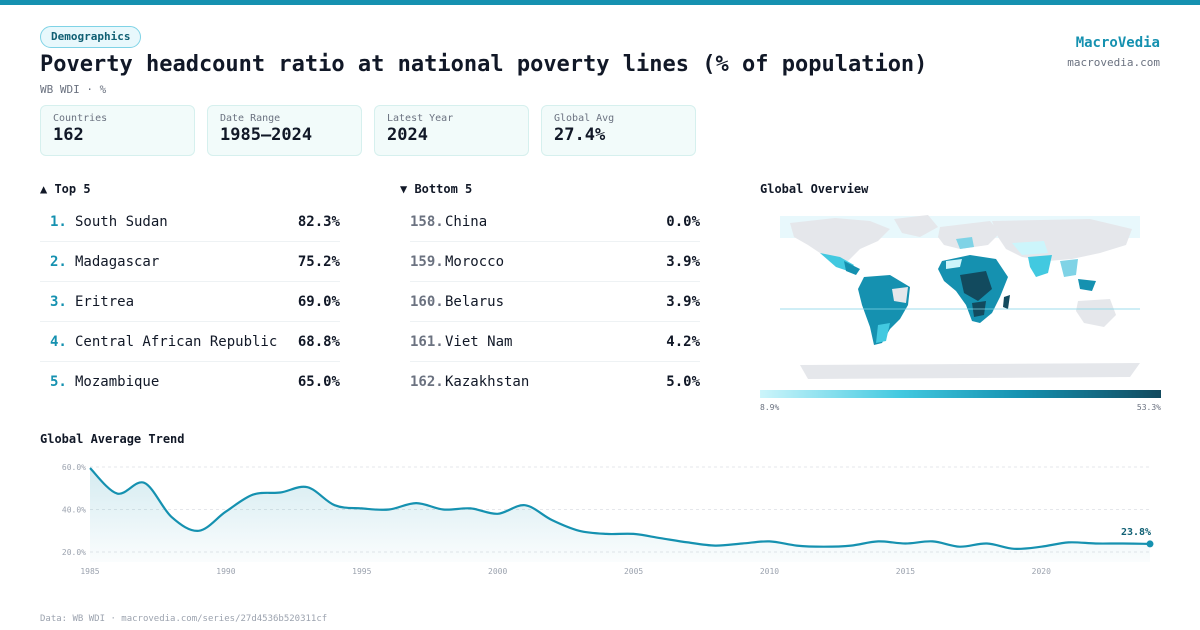  I want to click on stat-label: Global Avg, so click(584, 118).